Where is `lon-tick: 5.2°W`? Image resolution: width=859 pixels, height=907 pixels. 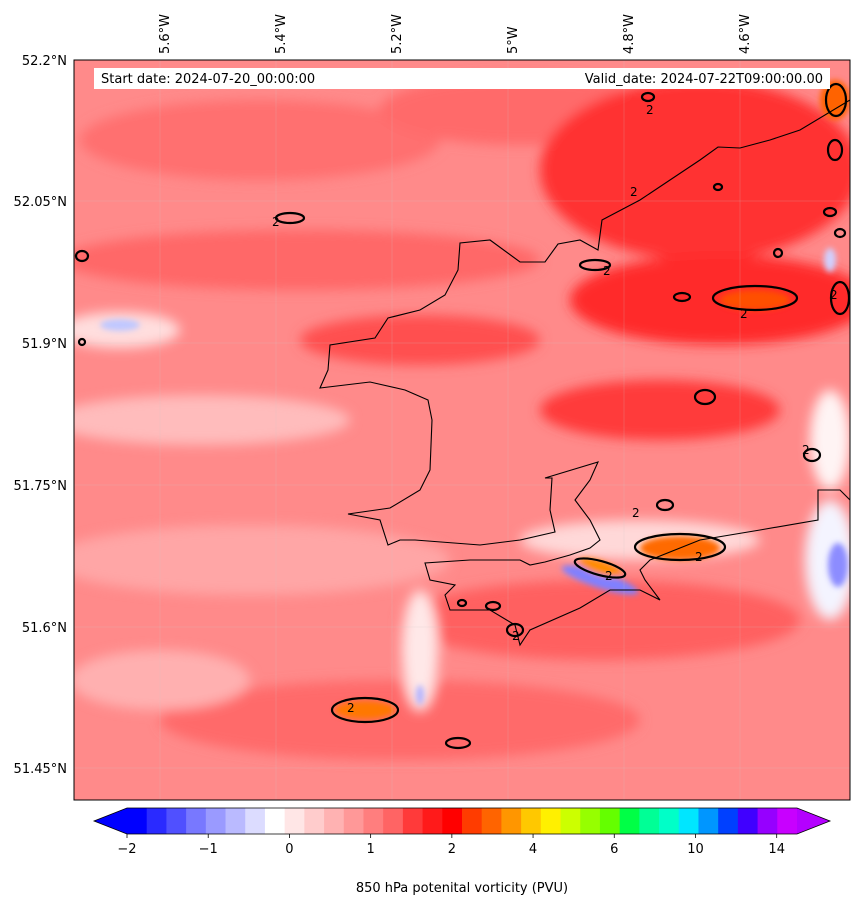
lon-tick: 5.2°W is located at coordinates (397, 34).